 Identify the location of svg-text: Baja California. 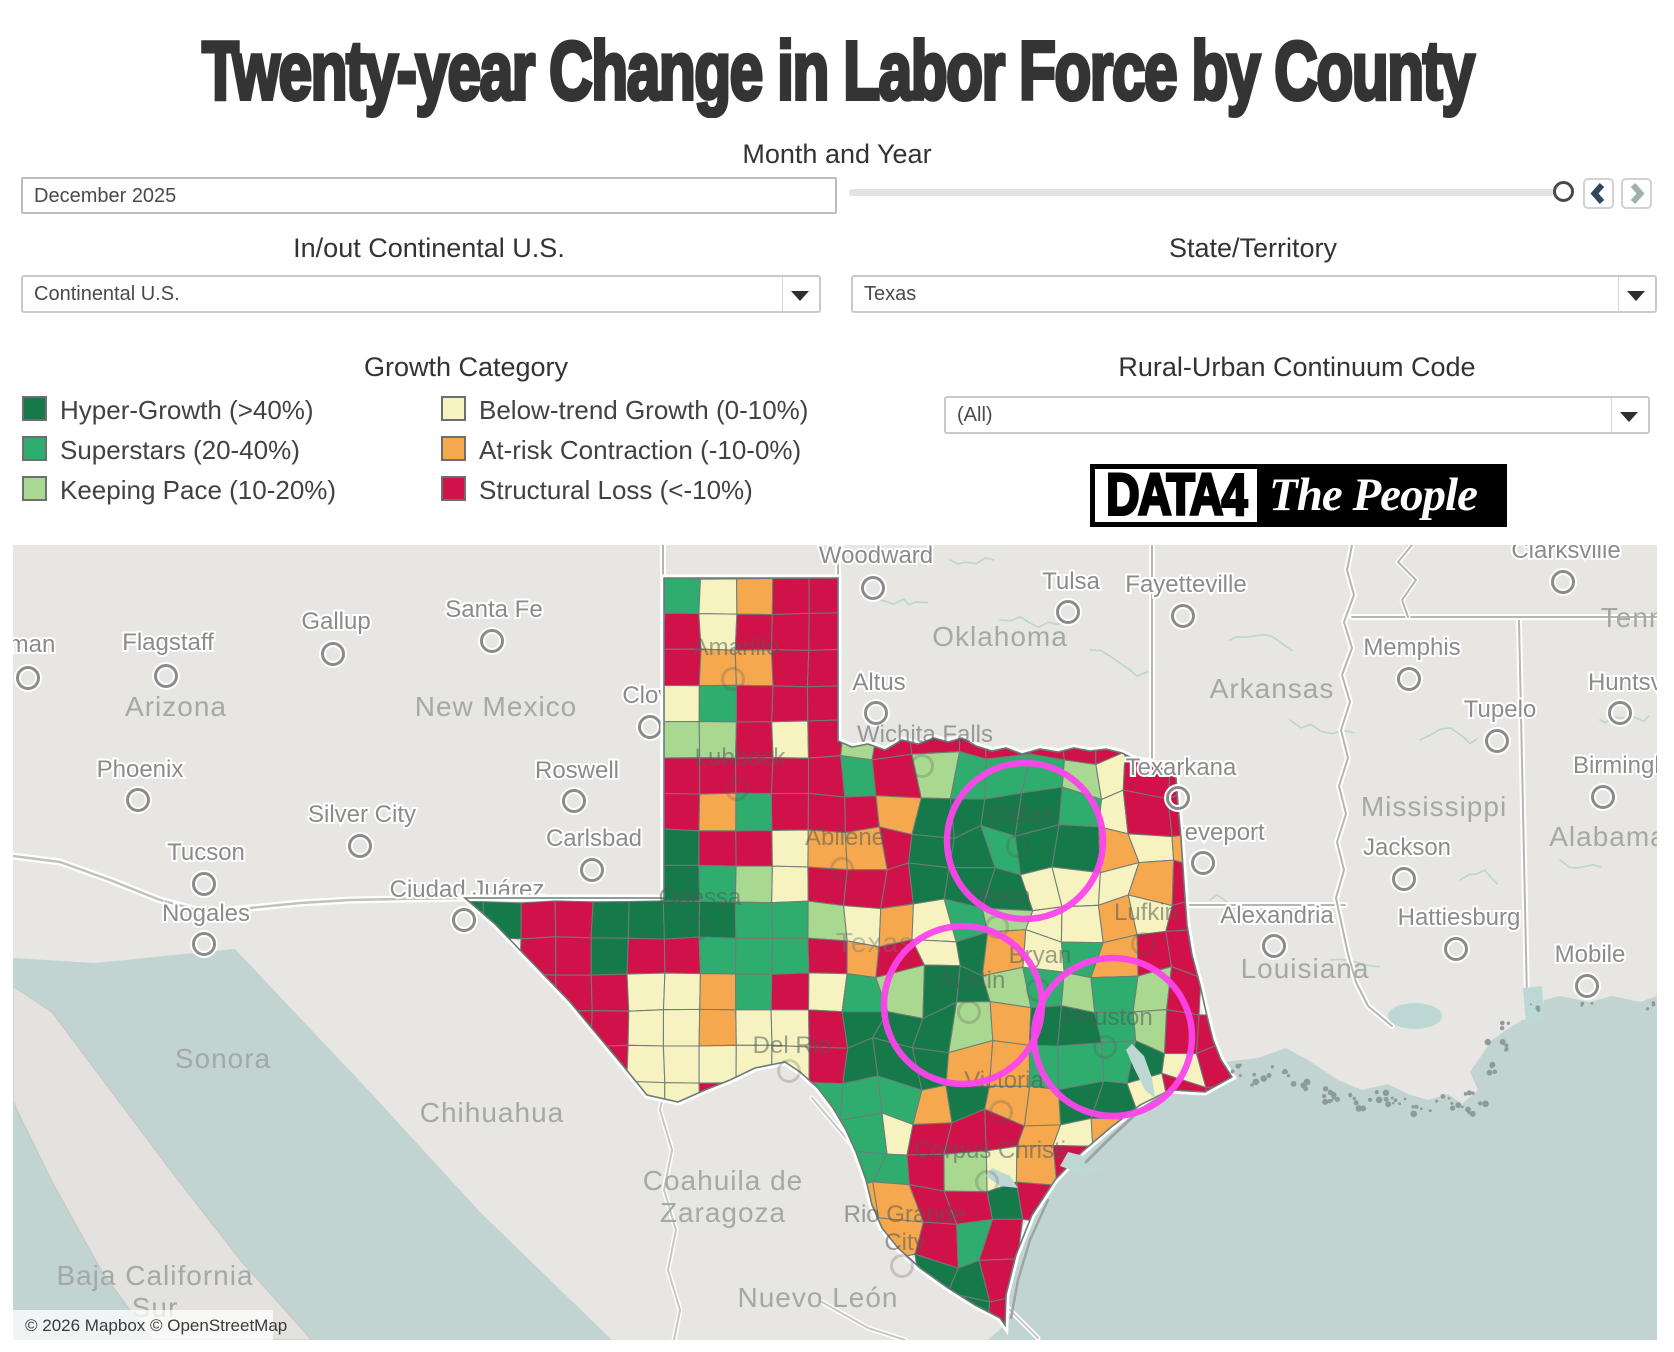
(154, 1275).